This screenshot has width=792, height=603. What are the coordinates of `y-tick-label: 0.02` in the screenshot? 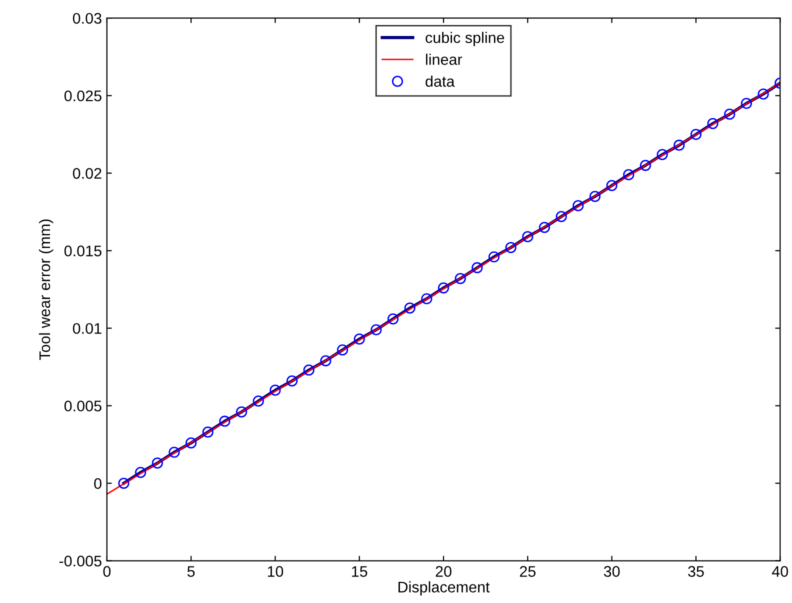 It's located at (87, 173).